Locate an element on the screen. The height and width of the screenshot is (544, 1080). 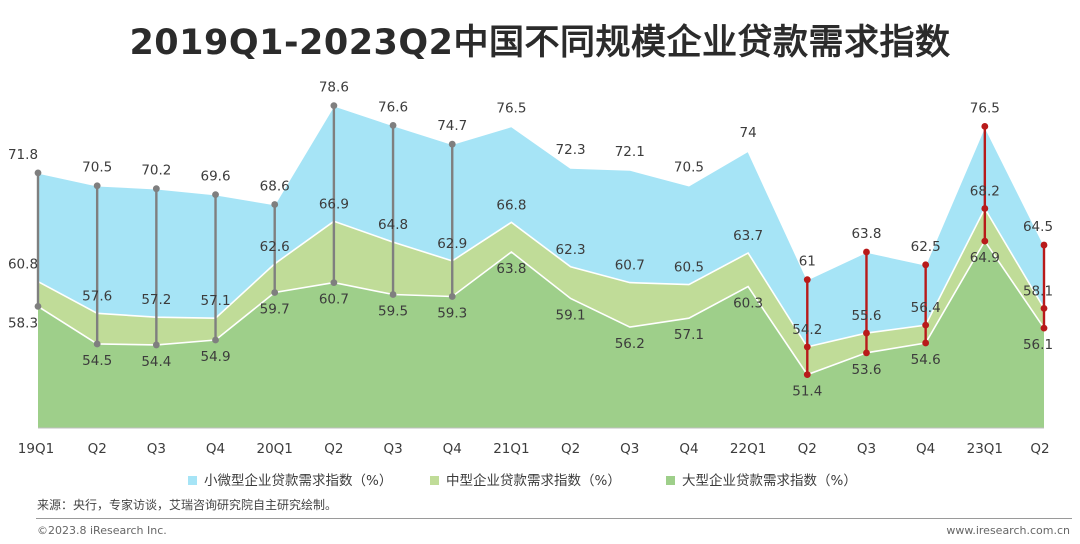
x-tick-label: 21Q1 is located at coordinates (511, 449).